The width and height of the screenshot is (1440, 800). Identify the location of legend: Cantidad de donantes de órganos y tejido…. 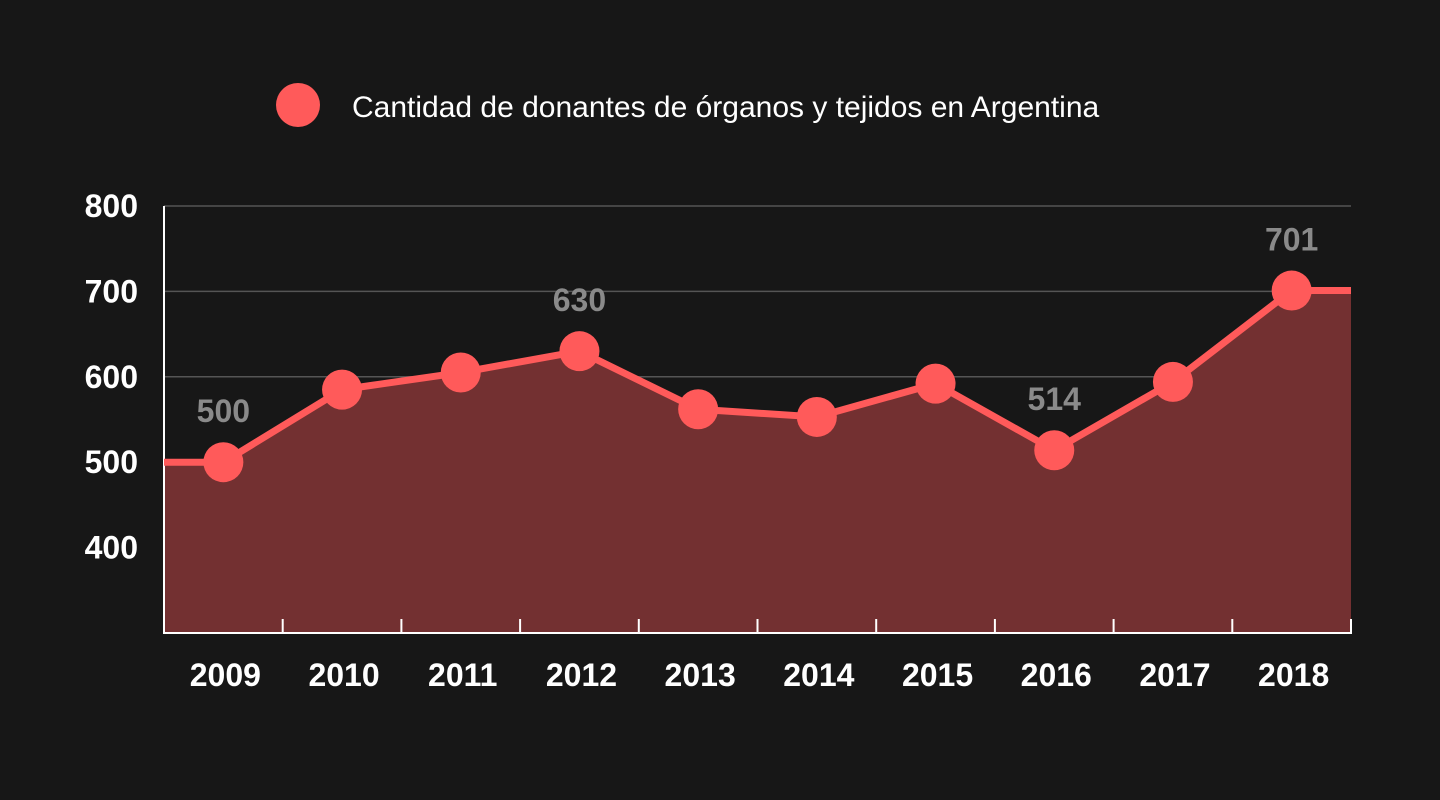
(688, 105).